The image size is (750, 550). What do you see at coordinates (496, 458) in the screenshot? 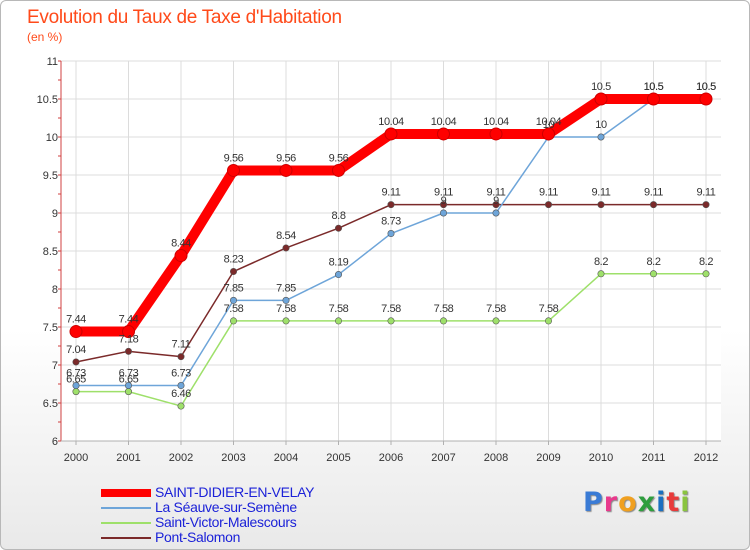
I see `x-tick-label: 2008` at bounding box center [496, 458].